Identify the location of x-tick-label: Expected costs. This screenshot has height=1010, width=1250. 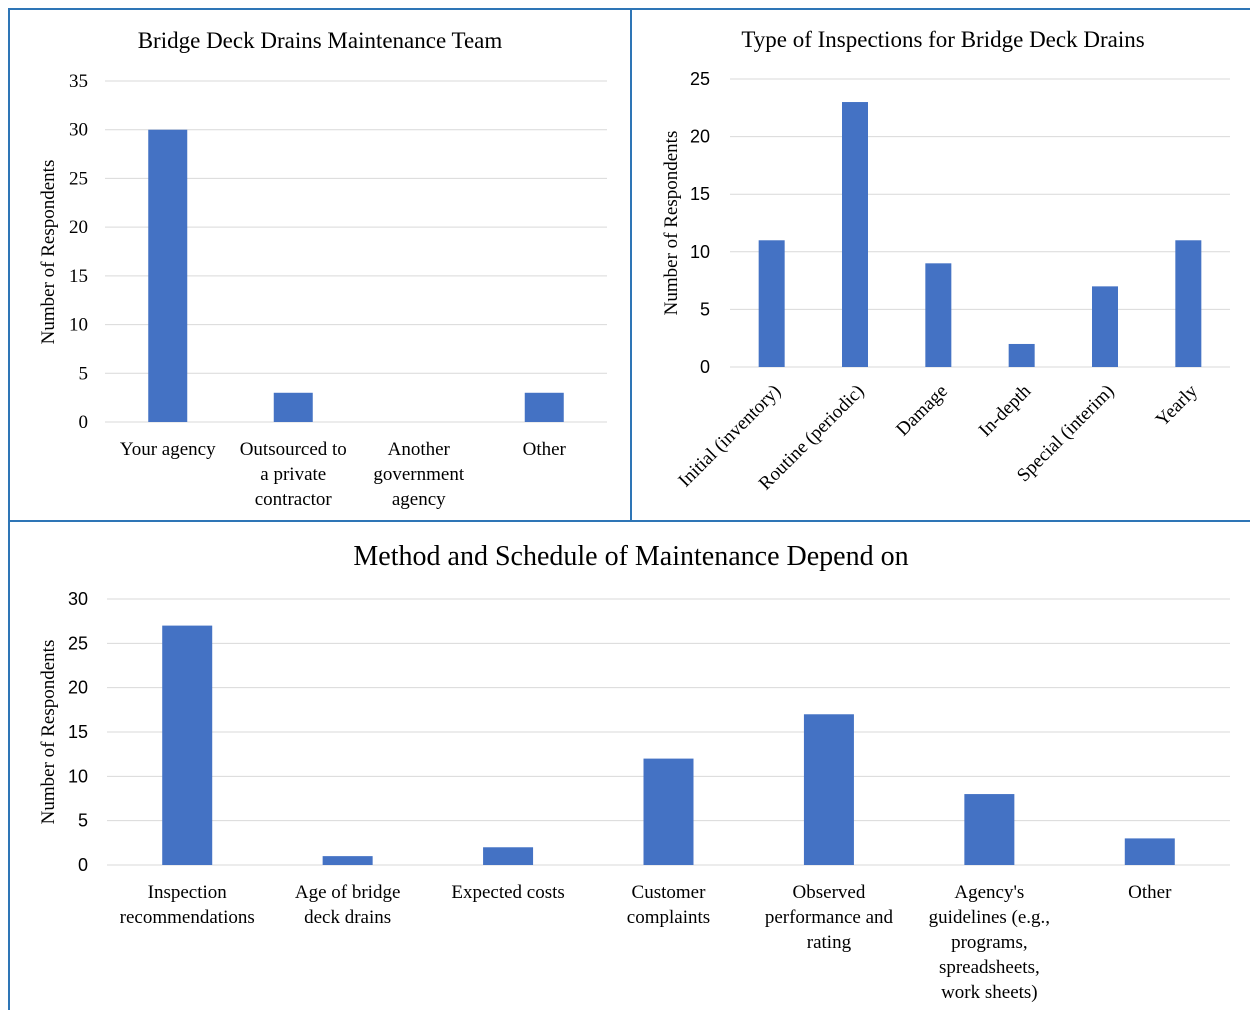
(507, 892).